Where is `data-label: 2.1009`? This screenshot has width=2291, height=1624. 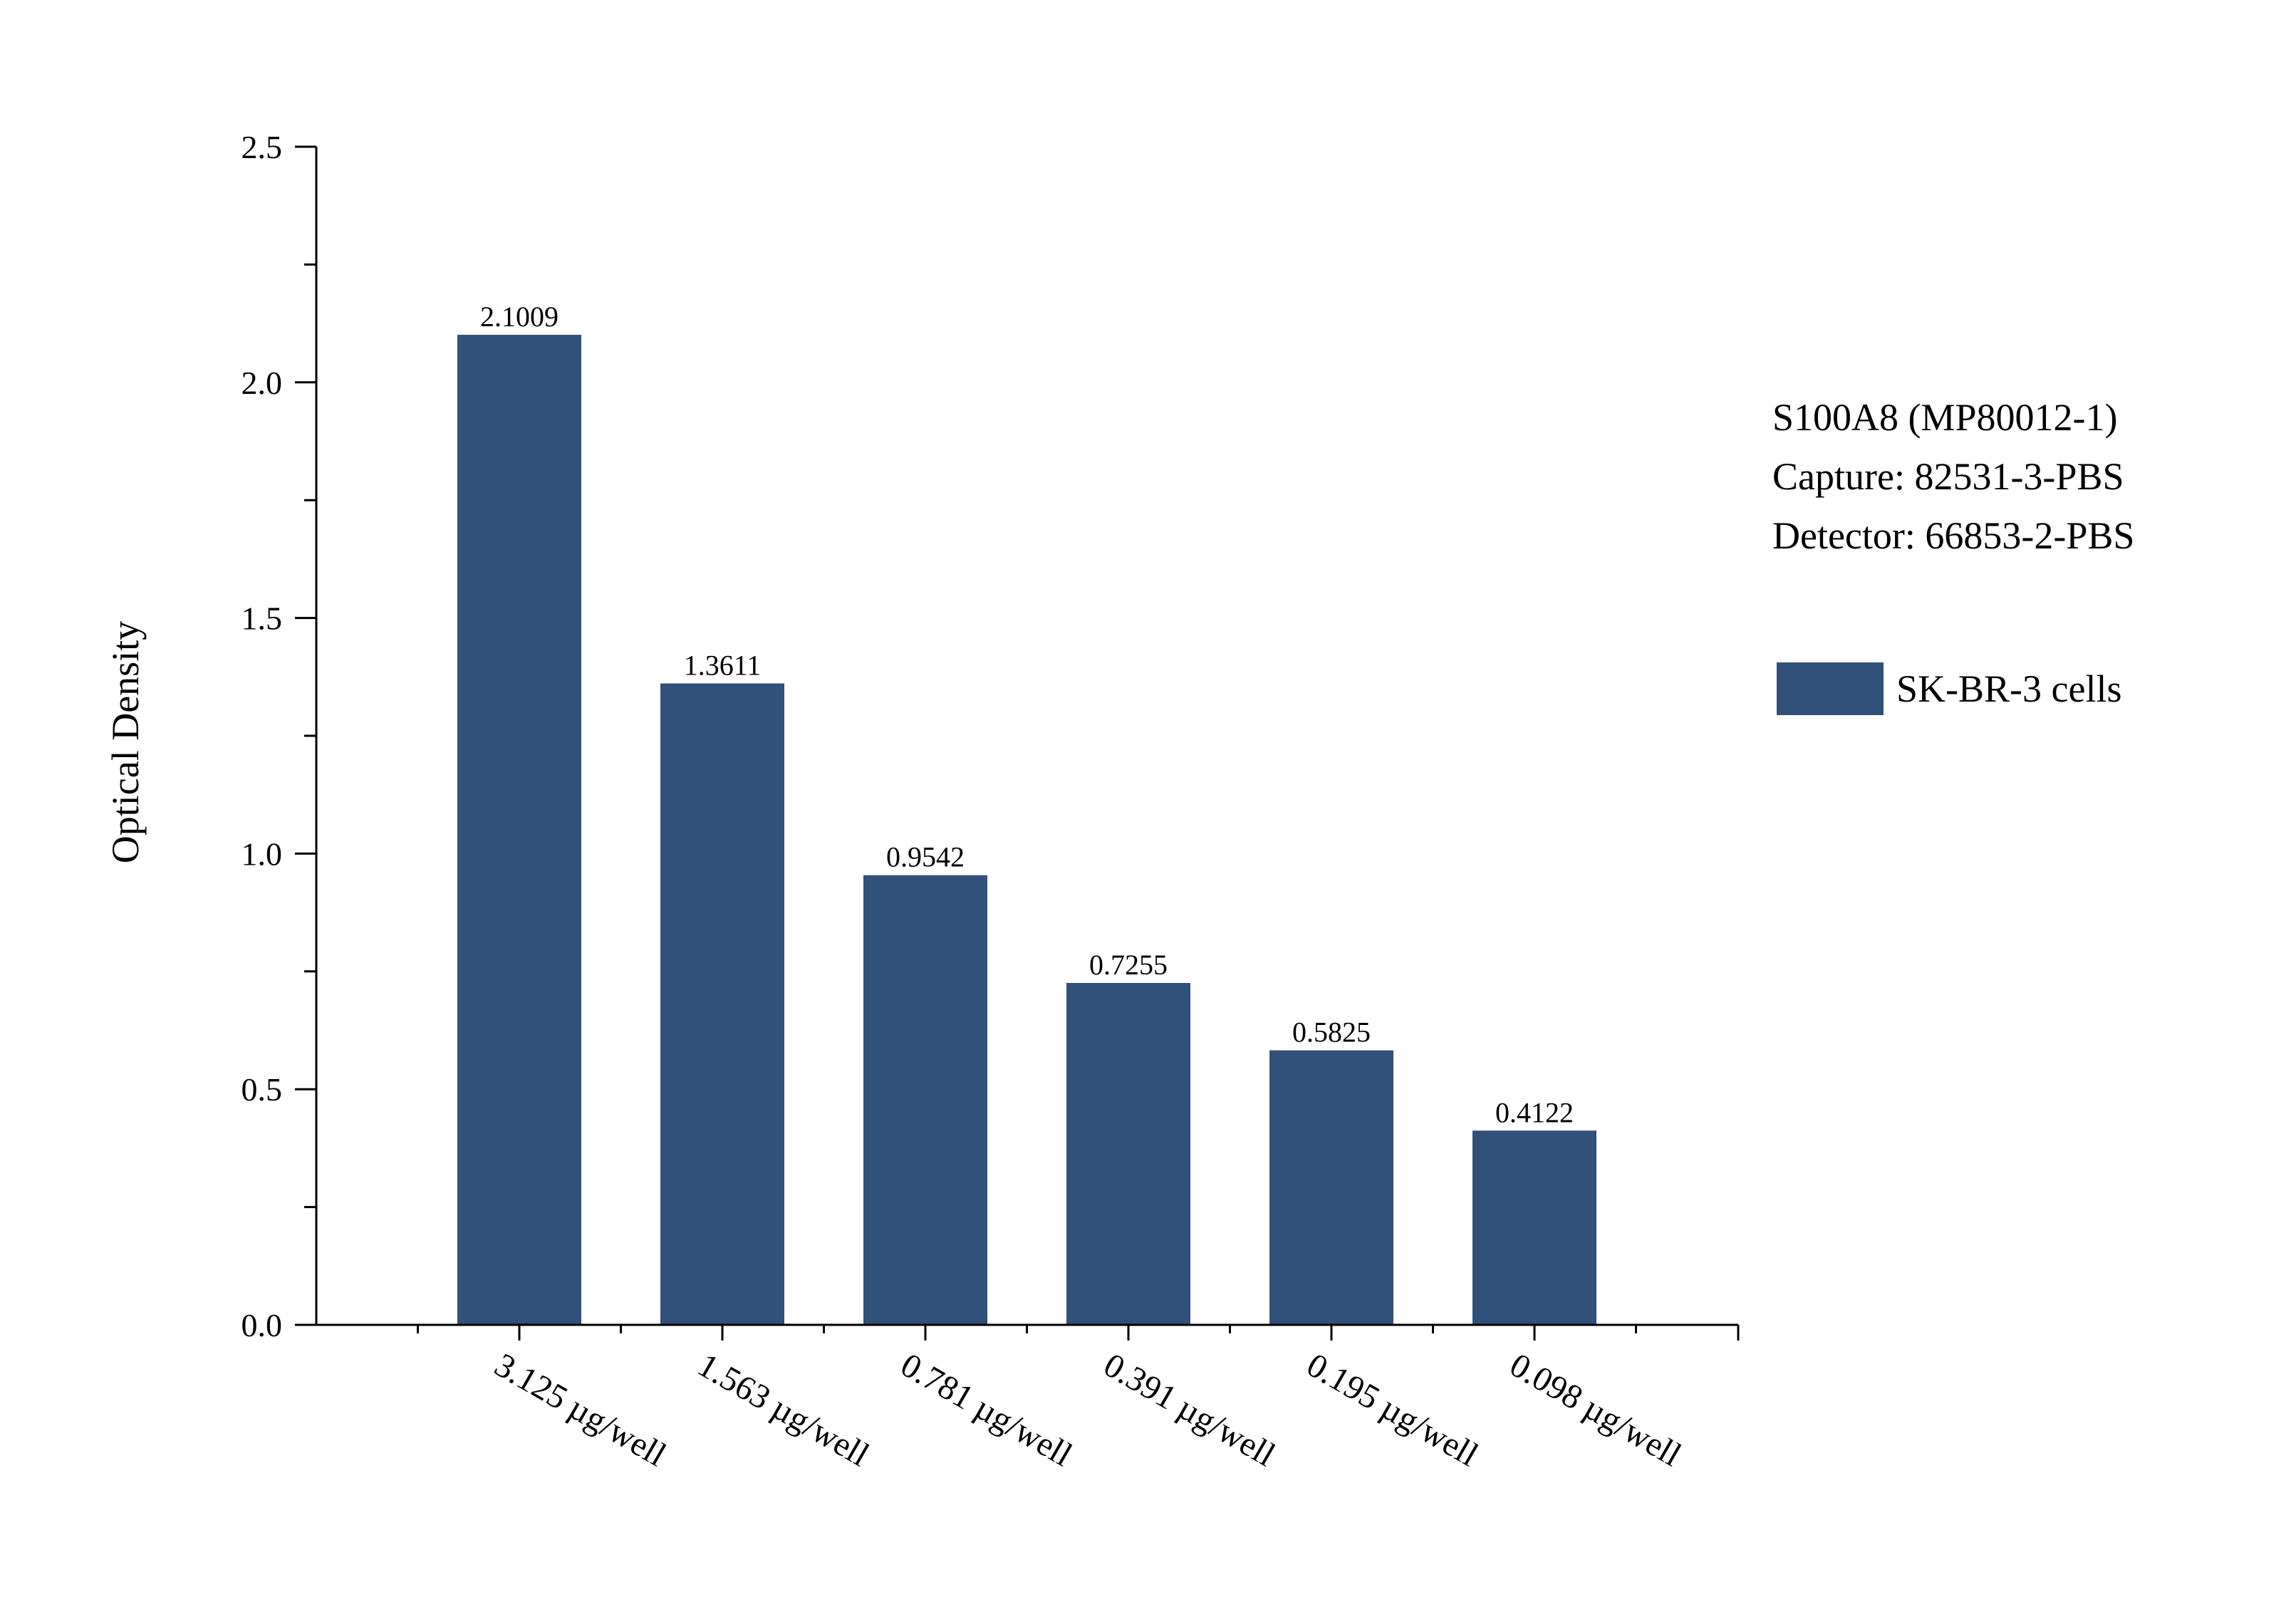 data-label: 2.1009 is located at coordinates (519, 317).